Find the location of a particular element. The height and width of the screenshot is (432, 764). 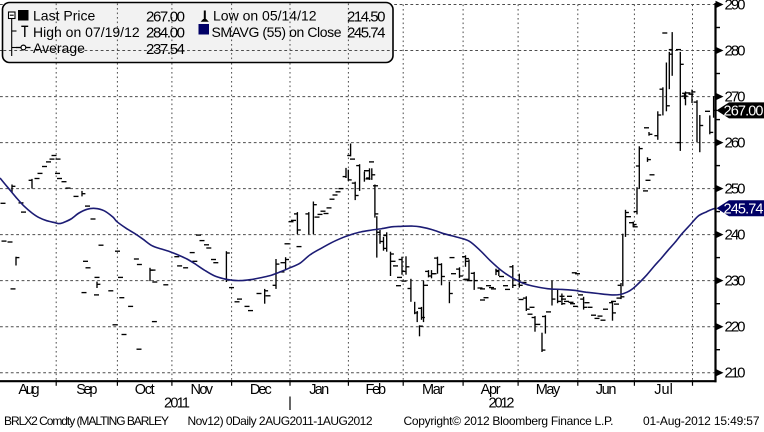

svg-text: 237.54 is located at coordinates (165, 49).